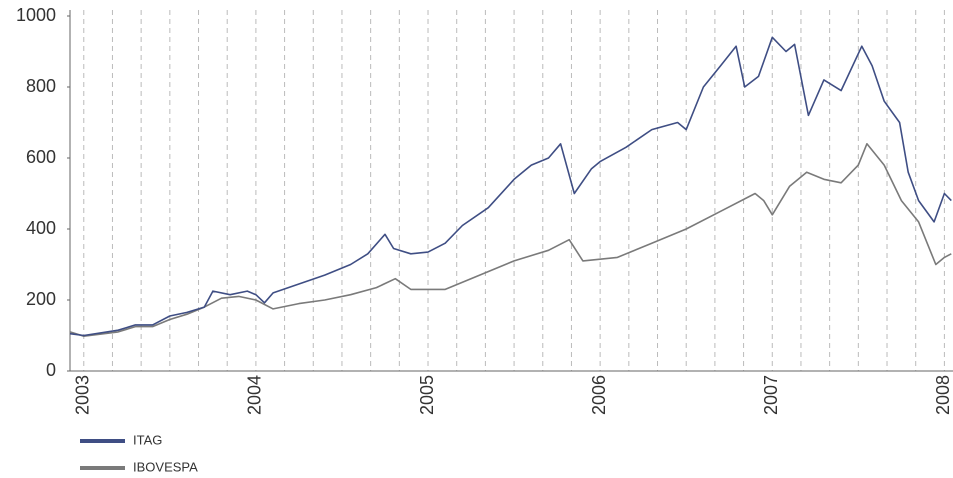 The image size is (953, 478). What do you see at coordinates (41, 157) in the screenshot?
I see `y-tick-label: 600` at bounding box center [41, 157].